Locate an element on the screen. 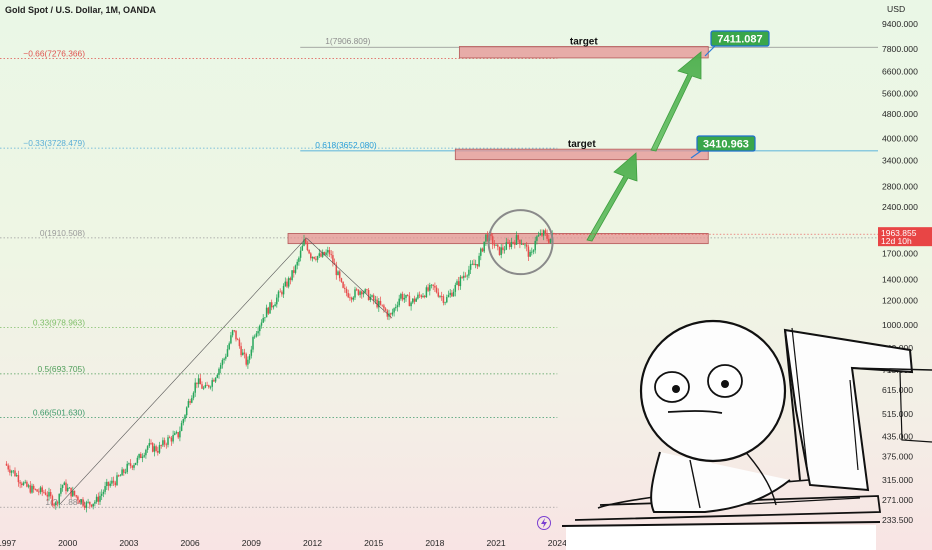 The image size is (932, 550). fib-level-label: 1(2….884) is located at coordinates (65, 502).